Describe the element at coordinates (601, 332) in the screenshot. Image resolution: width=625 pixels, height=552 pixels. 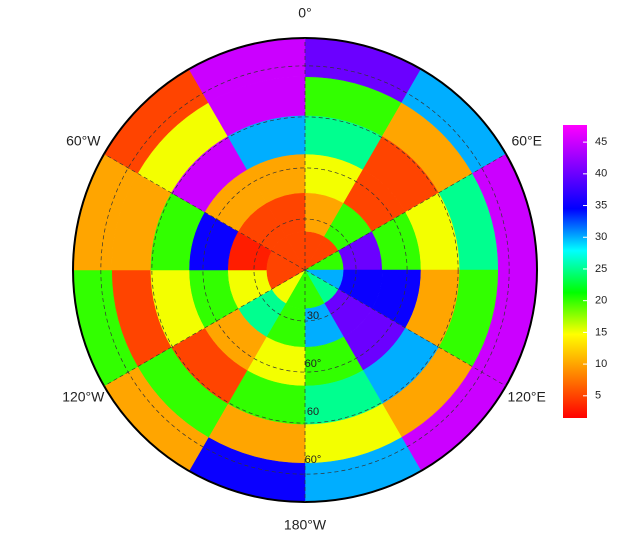
I see `colorbar-label: 15` at that location.